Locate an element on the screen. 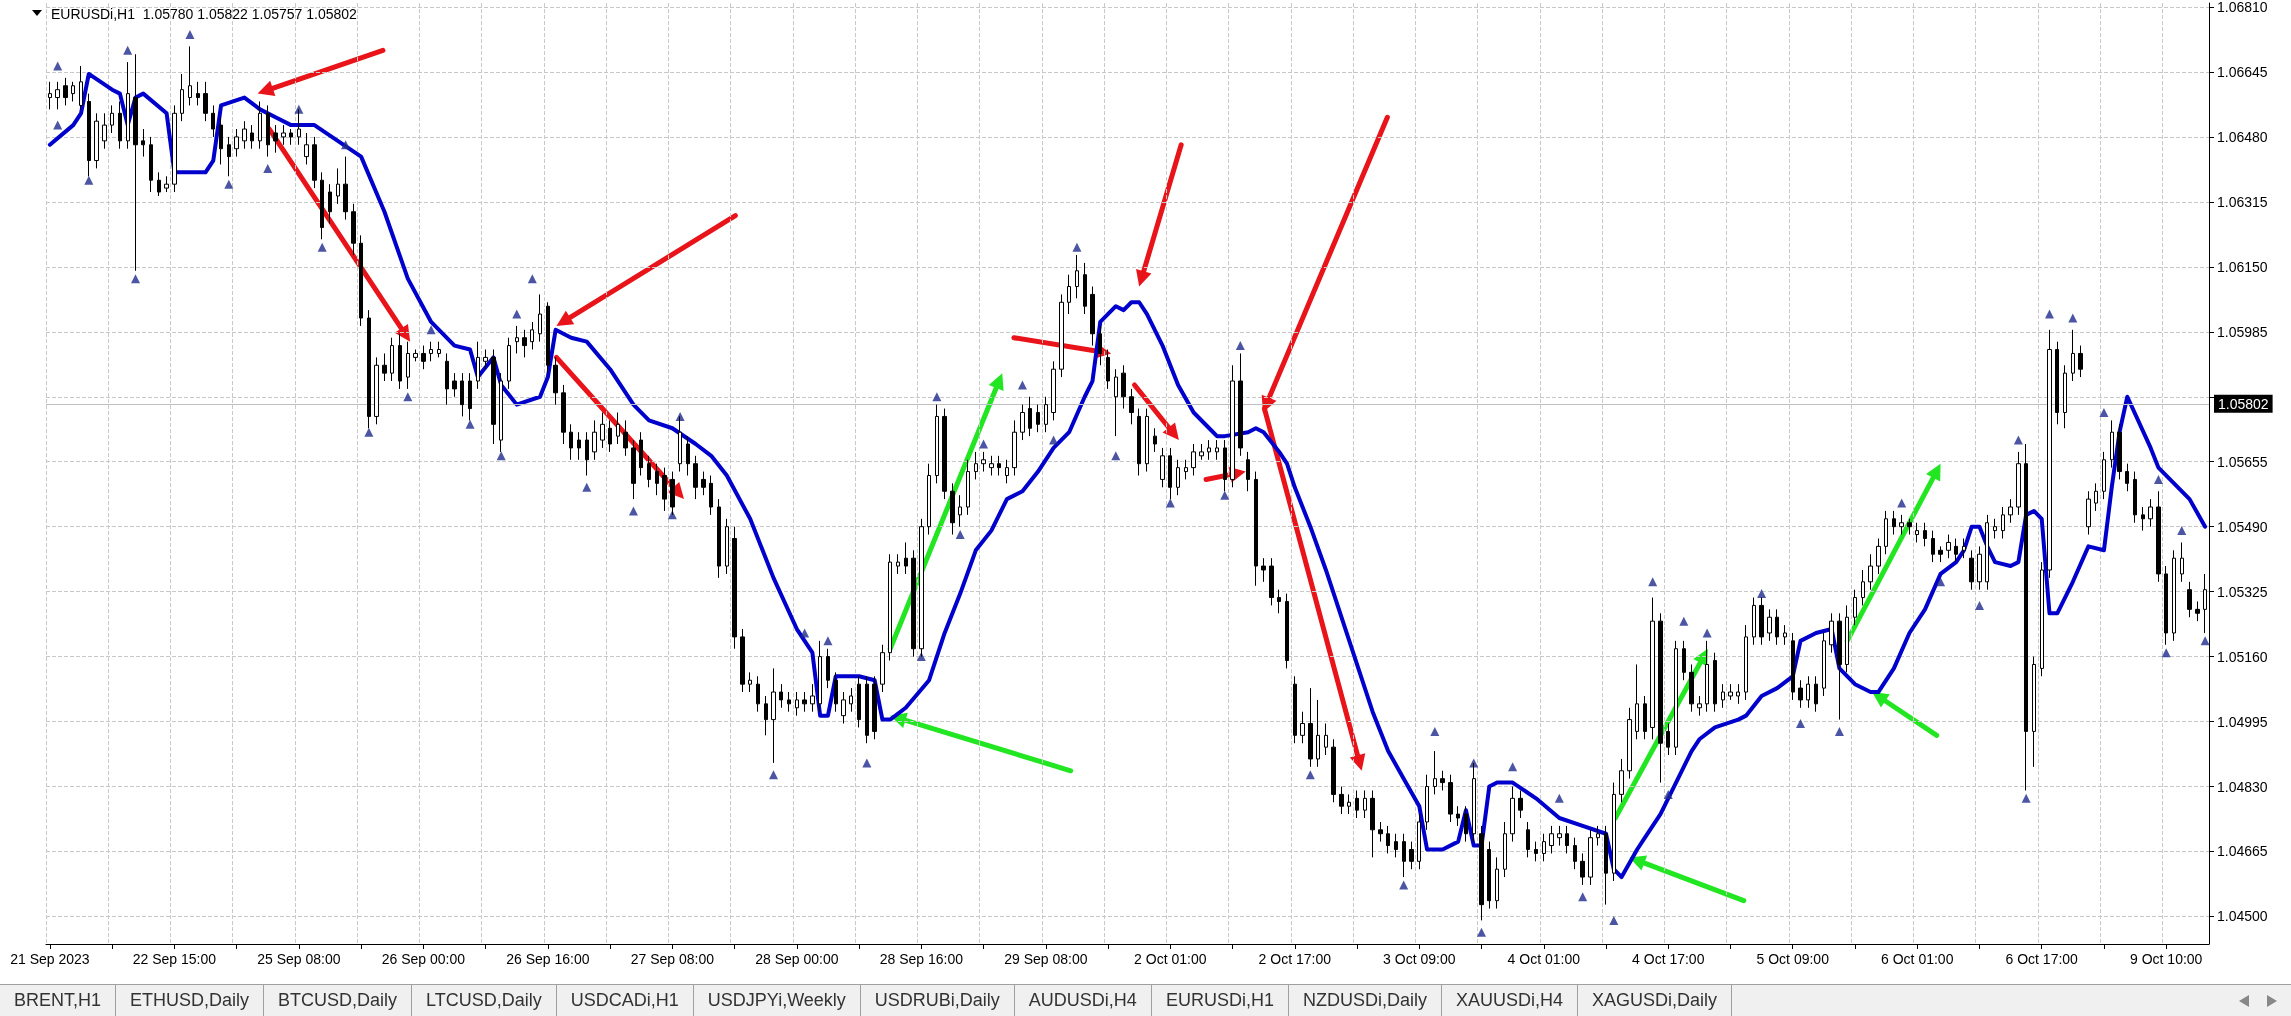 Image resolution: width=2291 pixels, height=1016 pixels. y-tick-label: 1.04500 is located at coordinates (2242, 916).